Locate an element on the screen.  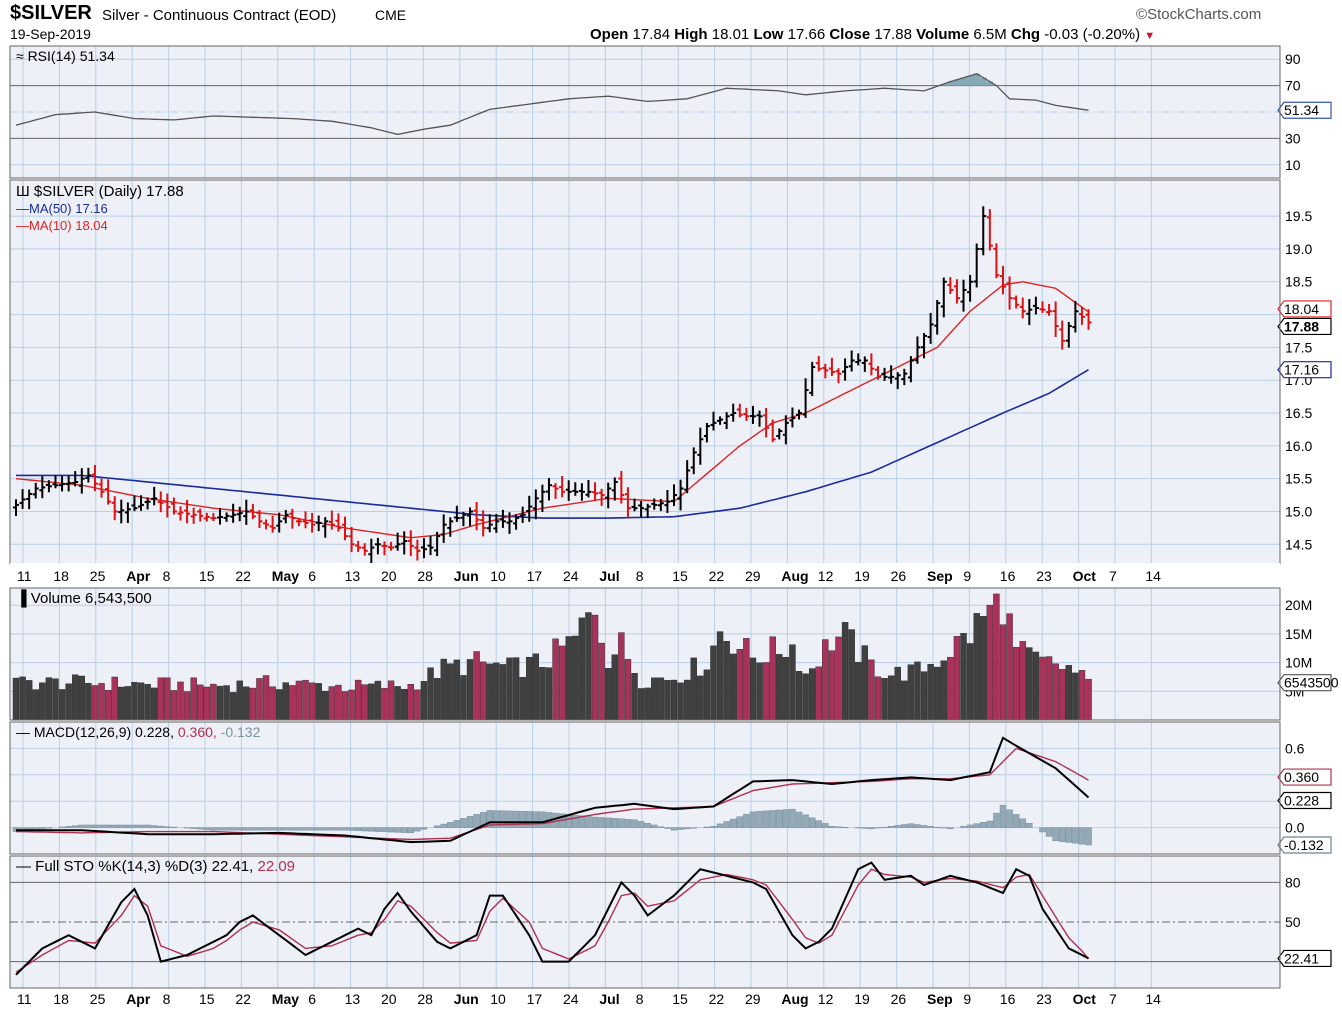
x-axis-bottom-tick: 28 is located at coordinates (425, 999).